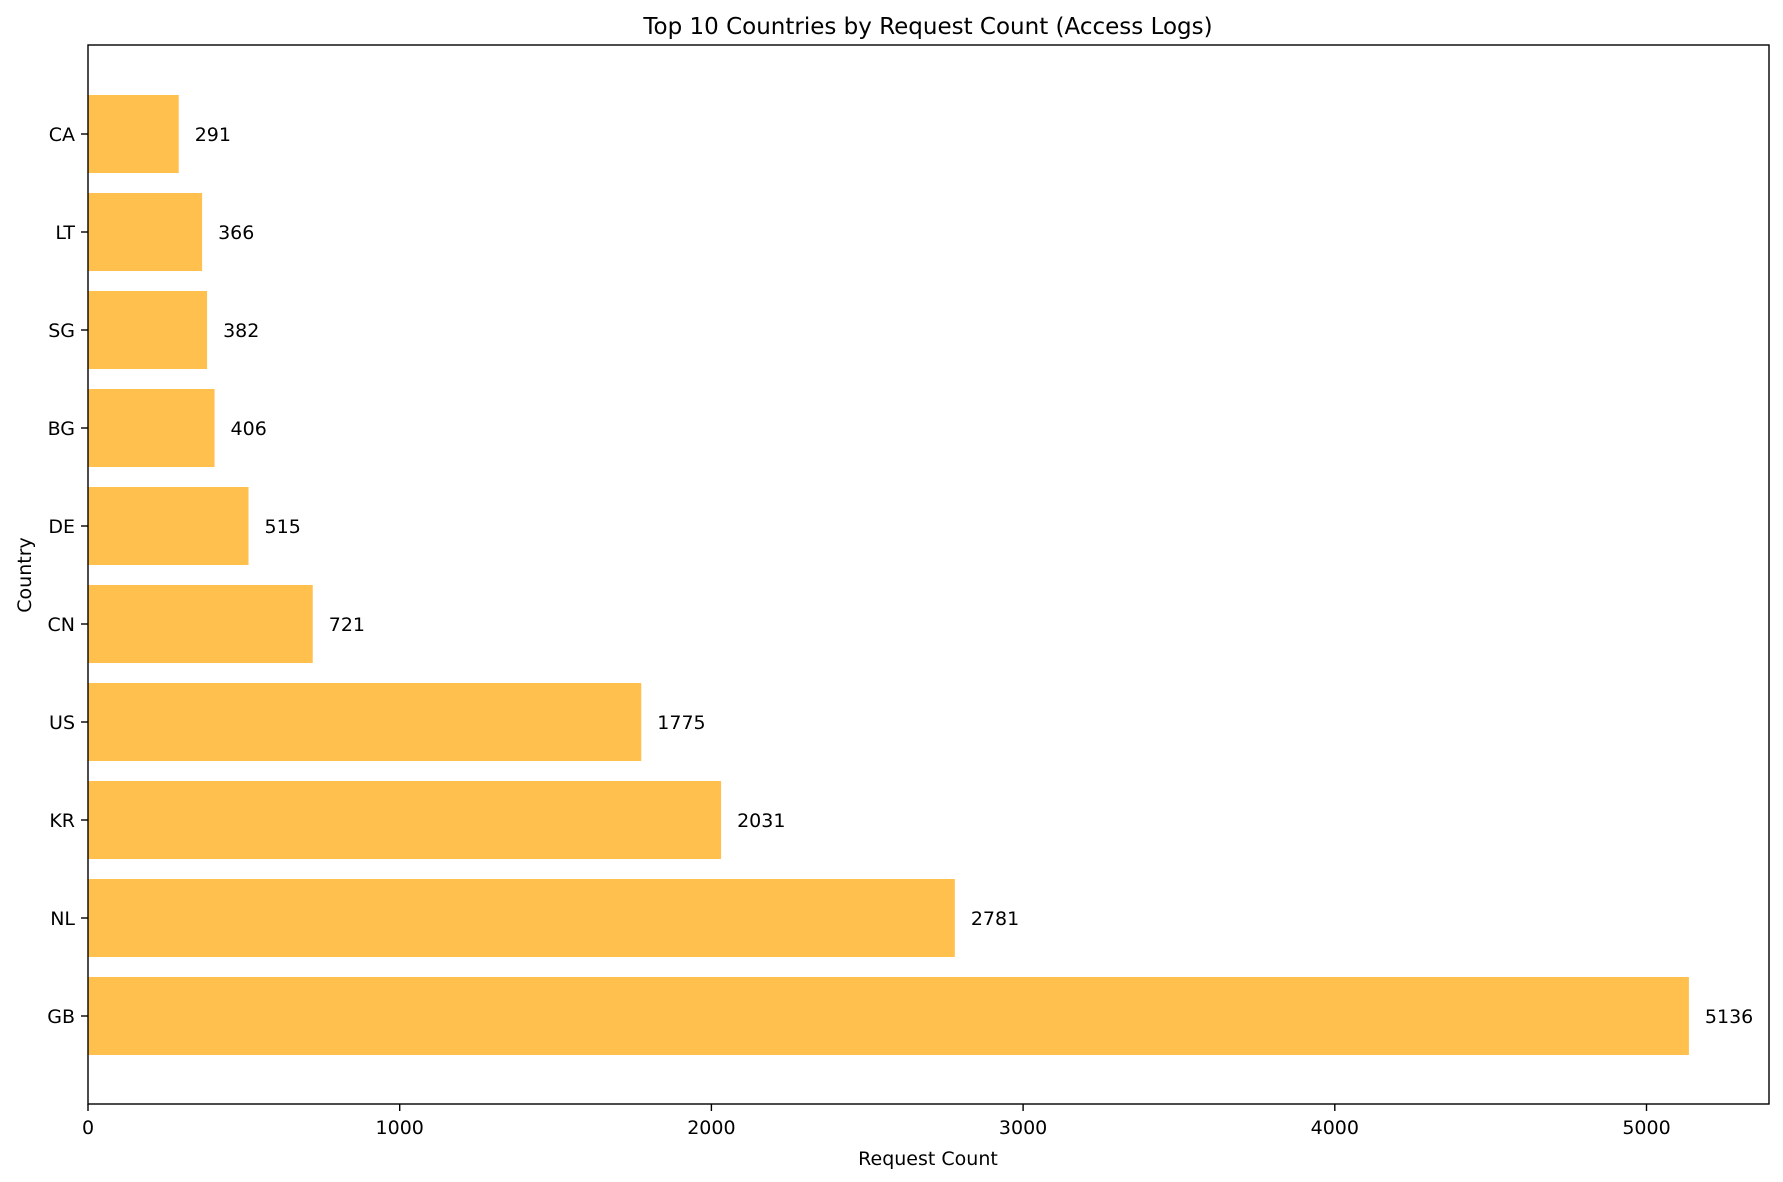 The width and height of the screenshot is (1783, 1182). Describe the element at coordinates (681, 723) in the screenshot. I see `value-label-us: 1775` at that location.